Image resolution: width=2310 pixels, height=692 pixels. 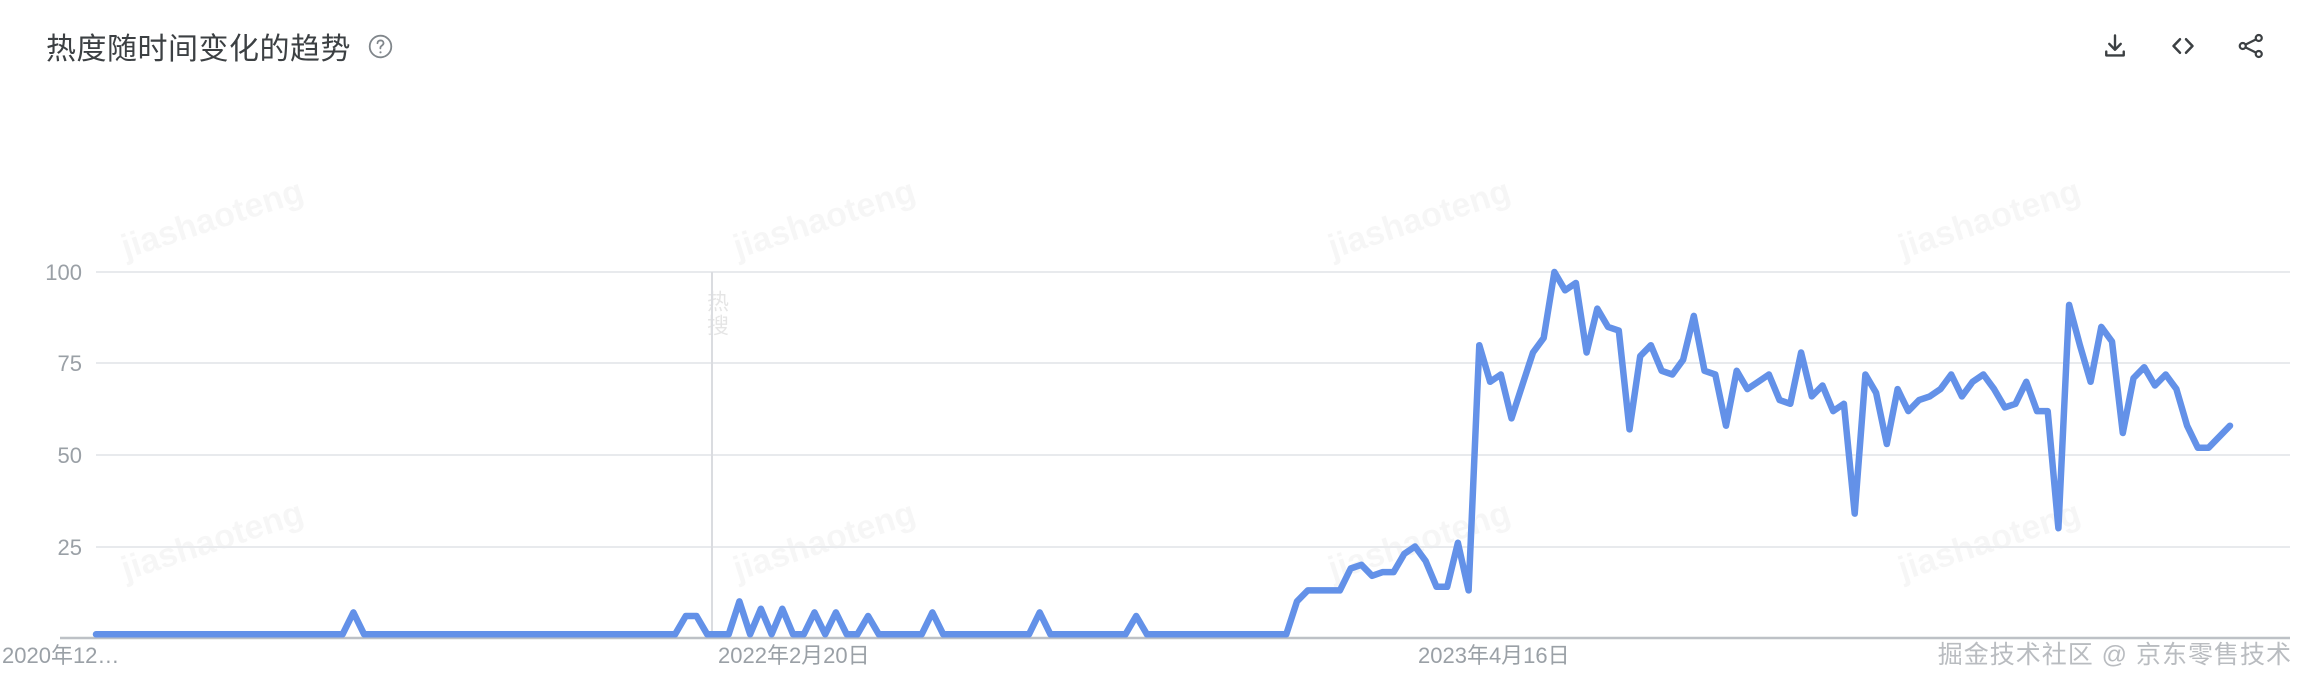 What do you see at coordinates (2251, 46) in the screenshot?
I see `share-icon` at bounding box center [2251, 46].